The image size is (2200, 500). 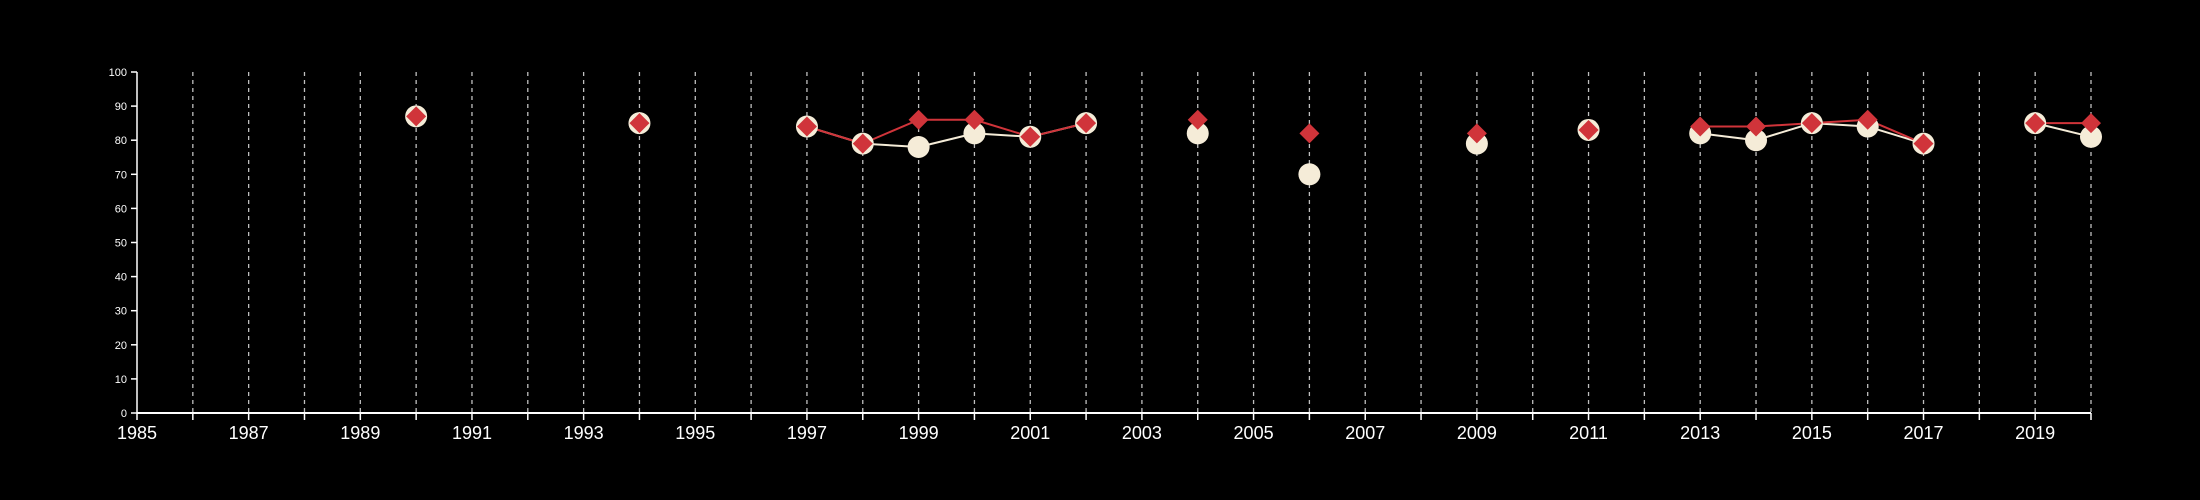 I want to click on series-1-point-2015, so click(x=1811, y=123).